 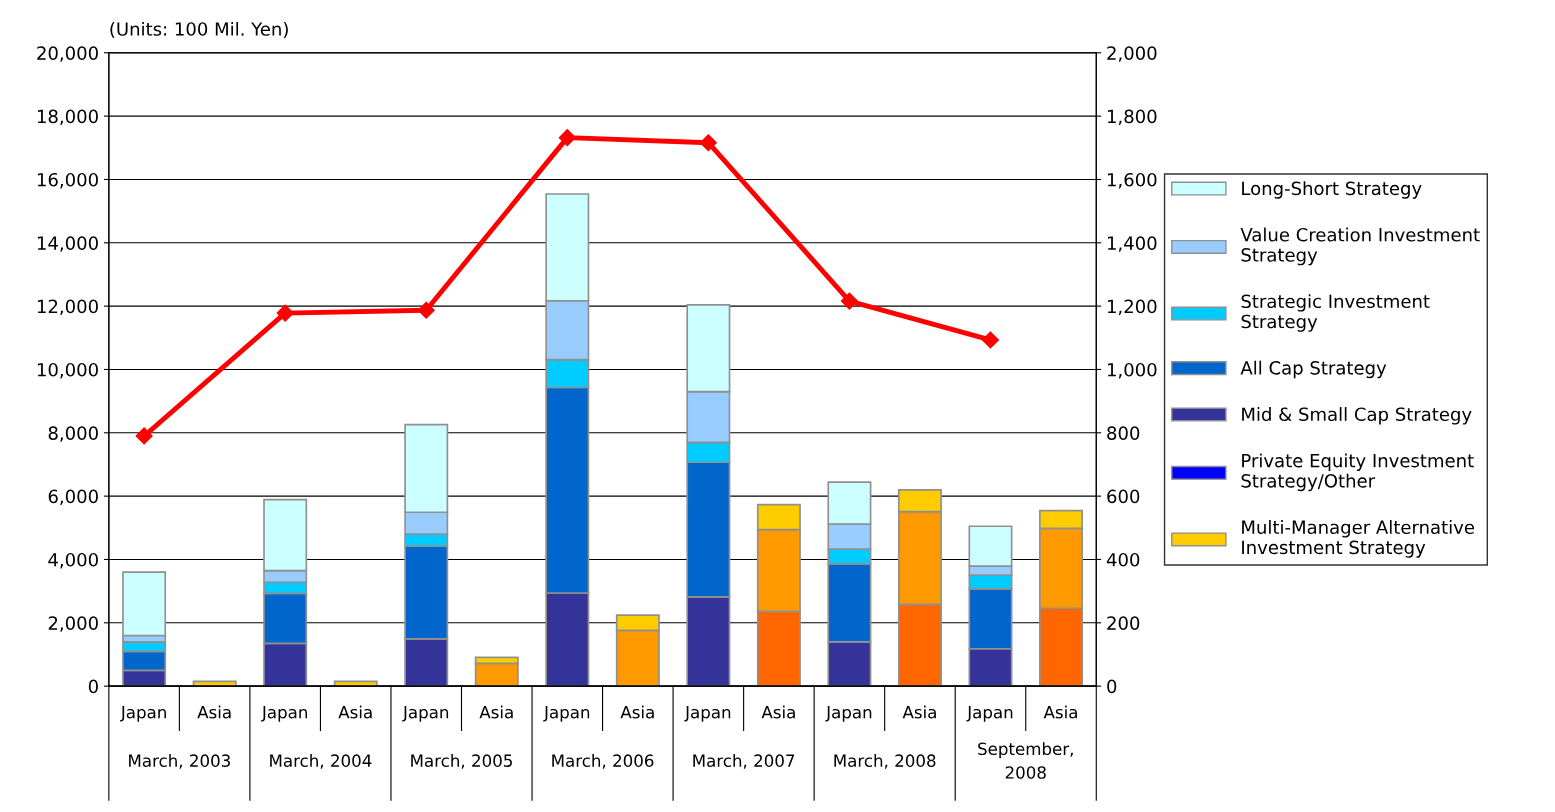 I want to click on y2-tick-label: 1,200, so click(x=1132, y=307).